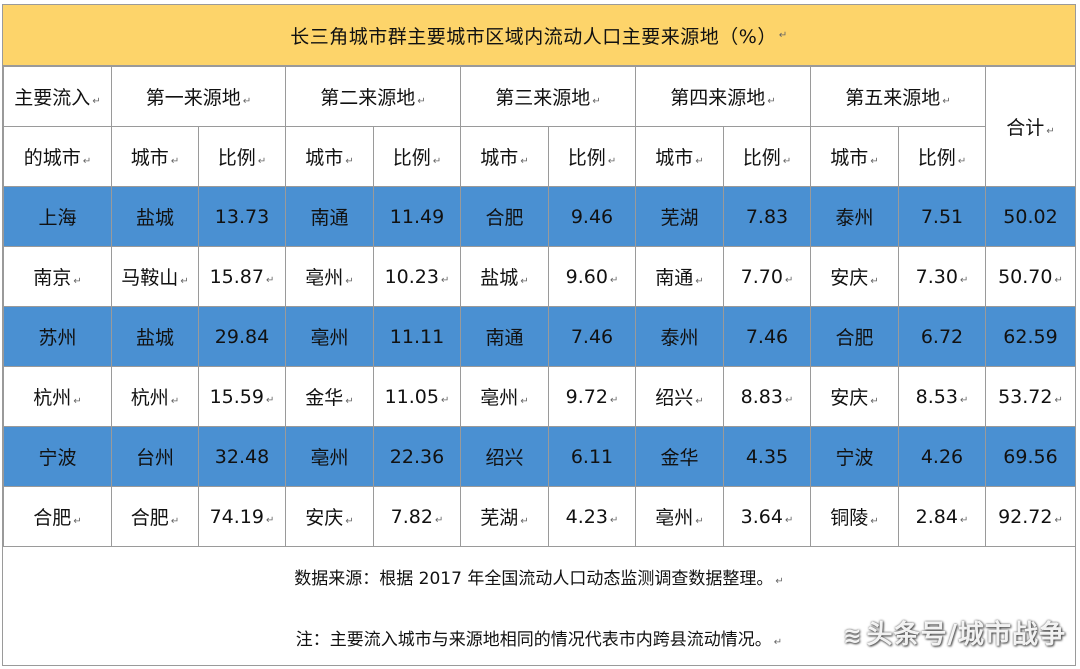  What do you see at coordinates (942, 456) in the screenshot?
I see `source-ratio-cell: 4.26` at bounding box center [942, 456].